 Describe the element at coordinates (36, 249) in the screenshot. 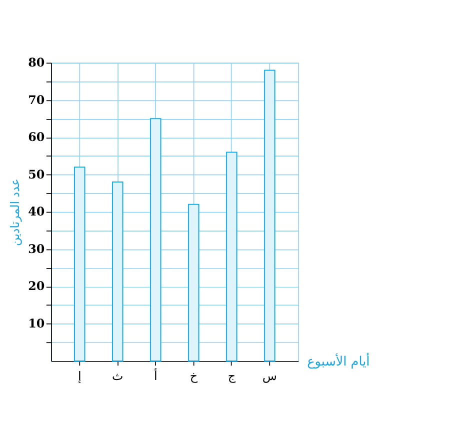

I see `y-tick-label: 30` at that location.